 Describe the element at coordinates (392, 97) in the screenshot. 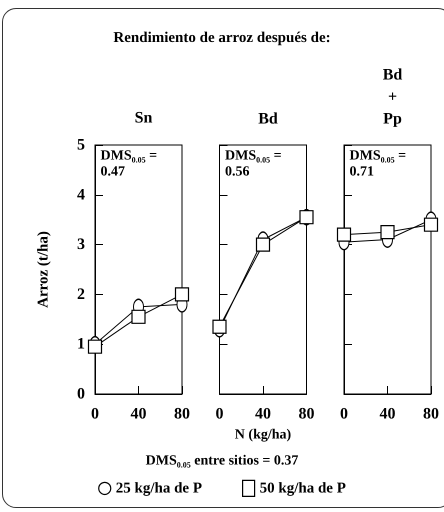

I see `chart-title: Bd + Pp` at that location.